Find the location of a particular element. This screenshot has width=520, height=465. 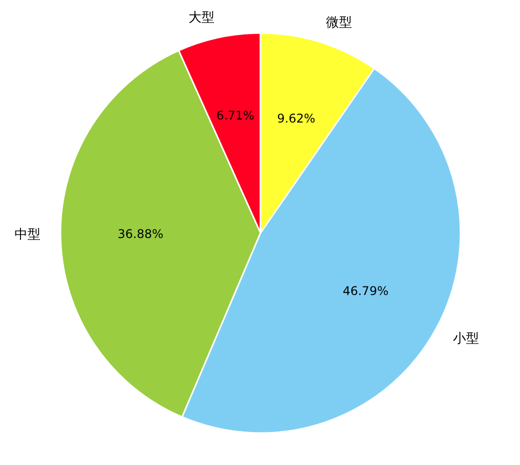

slice-label: 中型 is located at coordinates (27, 235).